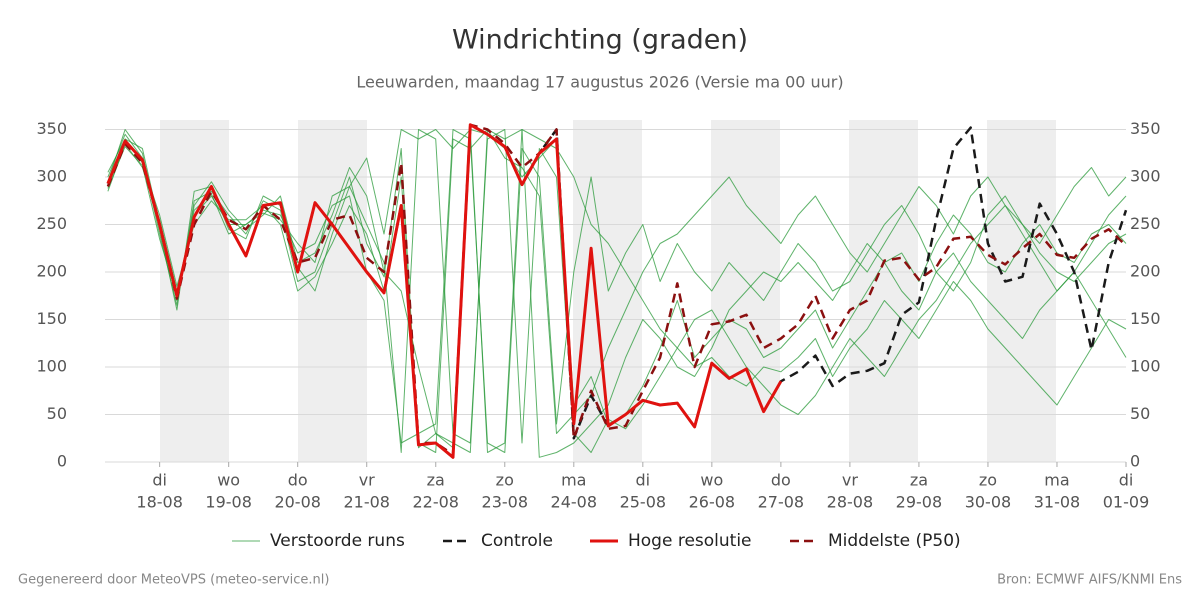 The width and height of the screenshot is (1200, 600). I want to click on y-tick-label: 200, so click(51, 271).